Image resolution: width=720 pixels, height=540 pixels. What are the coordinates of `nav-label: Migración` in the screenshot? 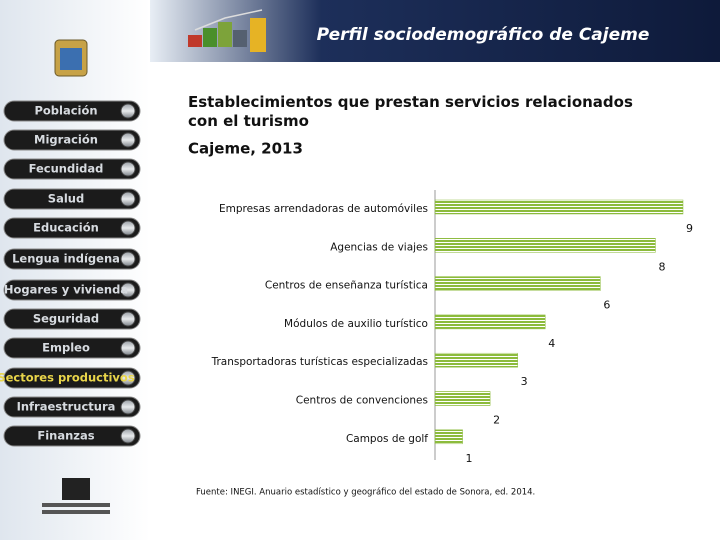 It's located at (66, 140).